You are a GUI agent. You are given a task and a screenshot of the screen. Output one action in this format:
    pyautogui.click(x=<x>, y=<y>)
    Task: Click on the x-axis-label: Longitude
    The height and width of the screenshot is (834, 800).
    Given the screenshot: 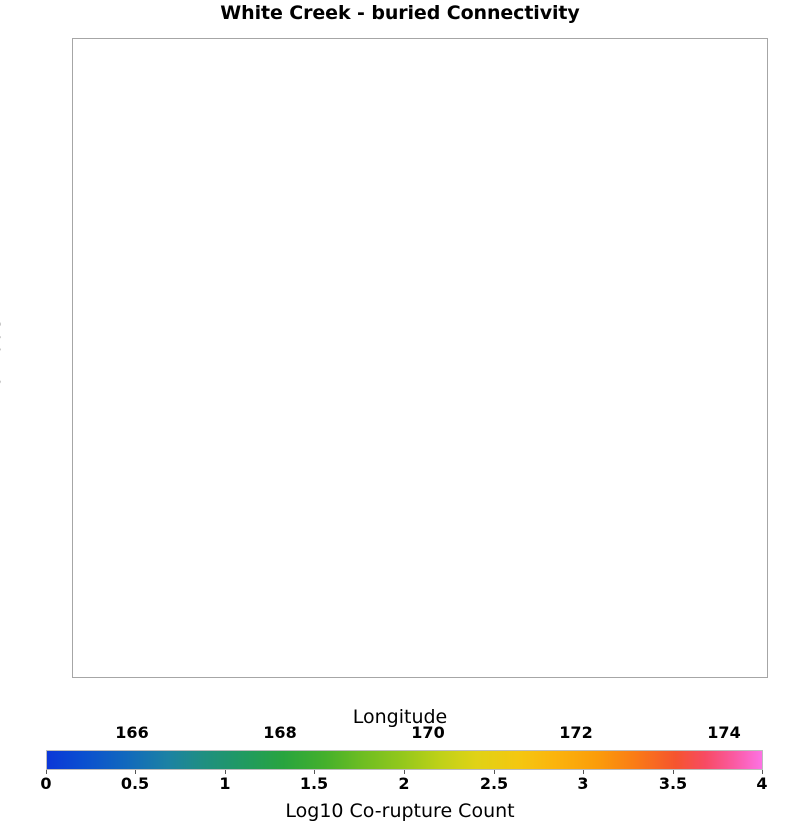 What is the action you would take?
    pyautogui.click(x=400, y=717)
    